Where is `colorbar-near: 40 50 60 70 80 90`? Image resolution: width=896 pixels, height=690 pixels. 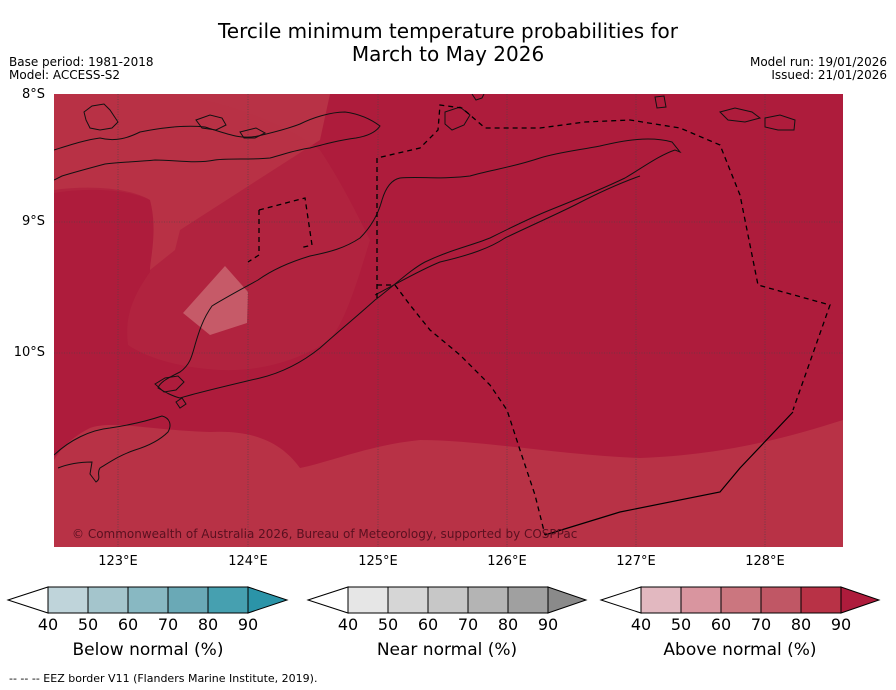 colorbar-near: 40 50 60 70 80 90 is located at coordinates (447, 610).